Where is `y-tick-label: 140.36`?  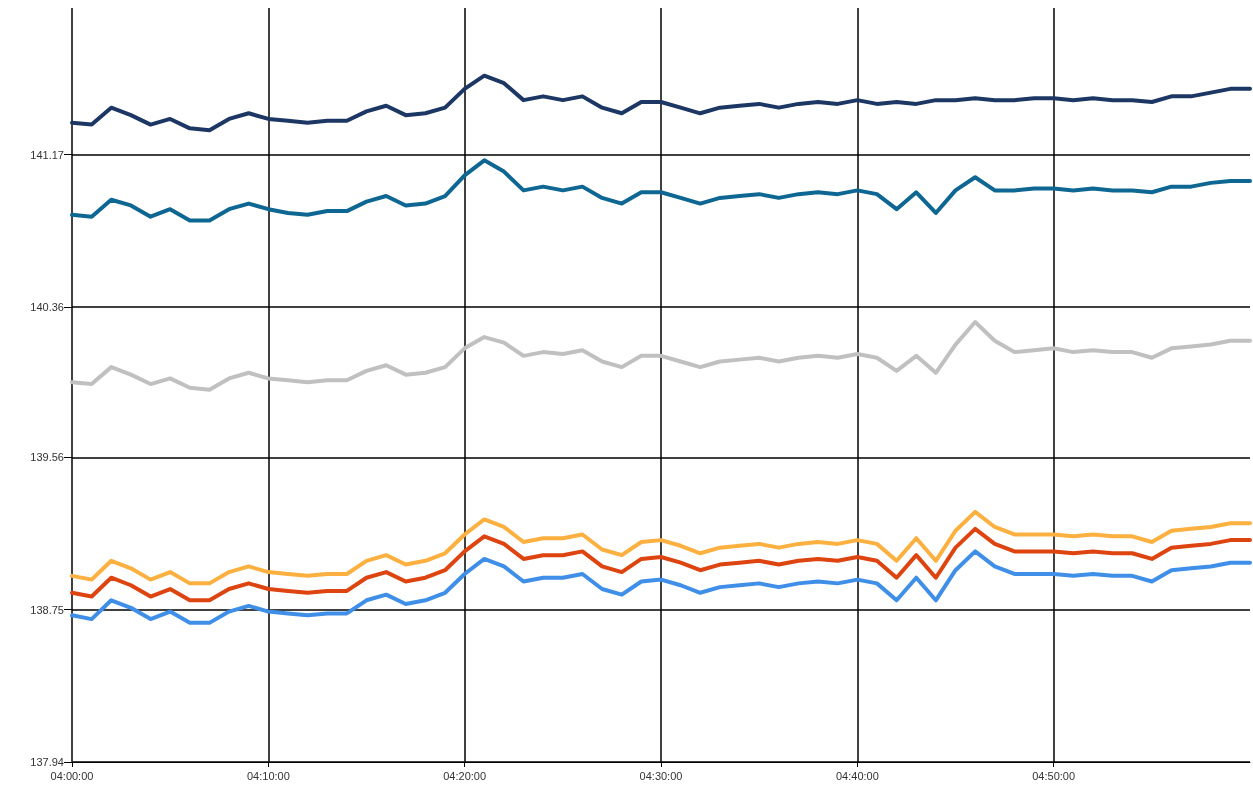
y-tick-label: 140.36 is located at coordinates (47, 306).